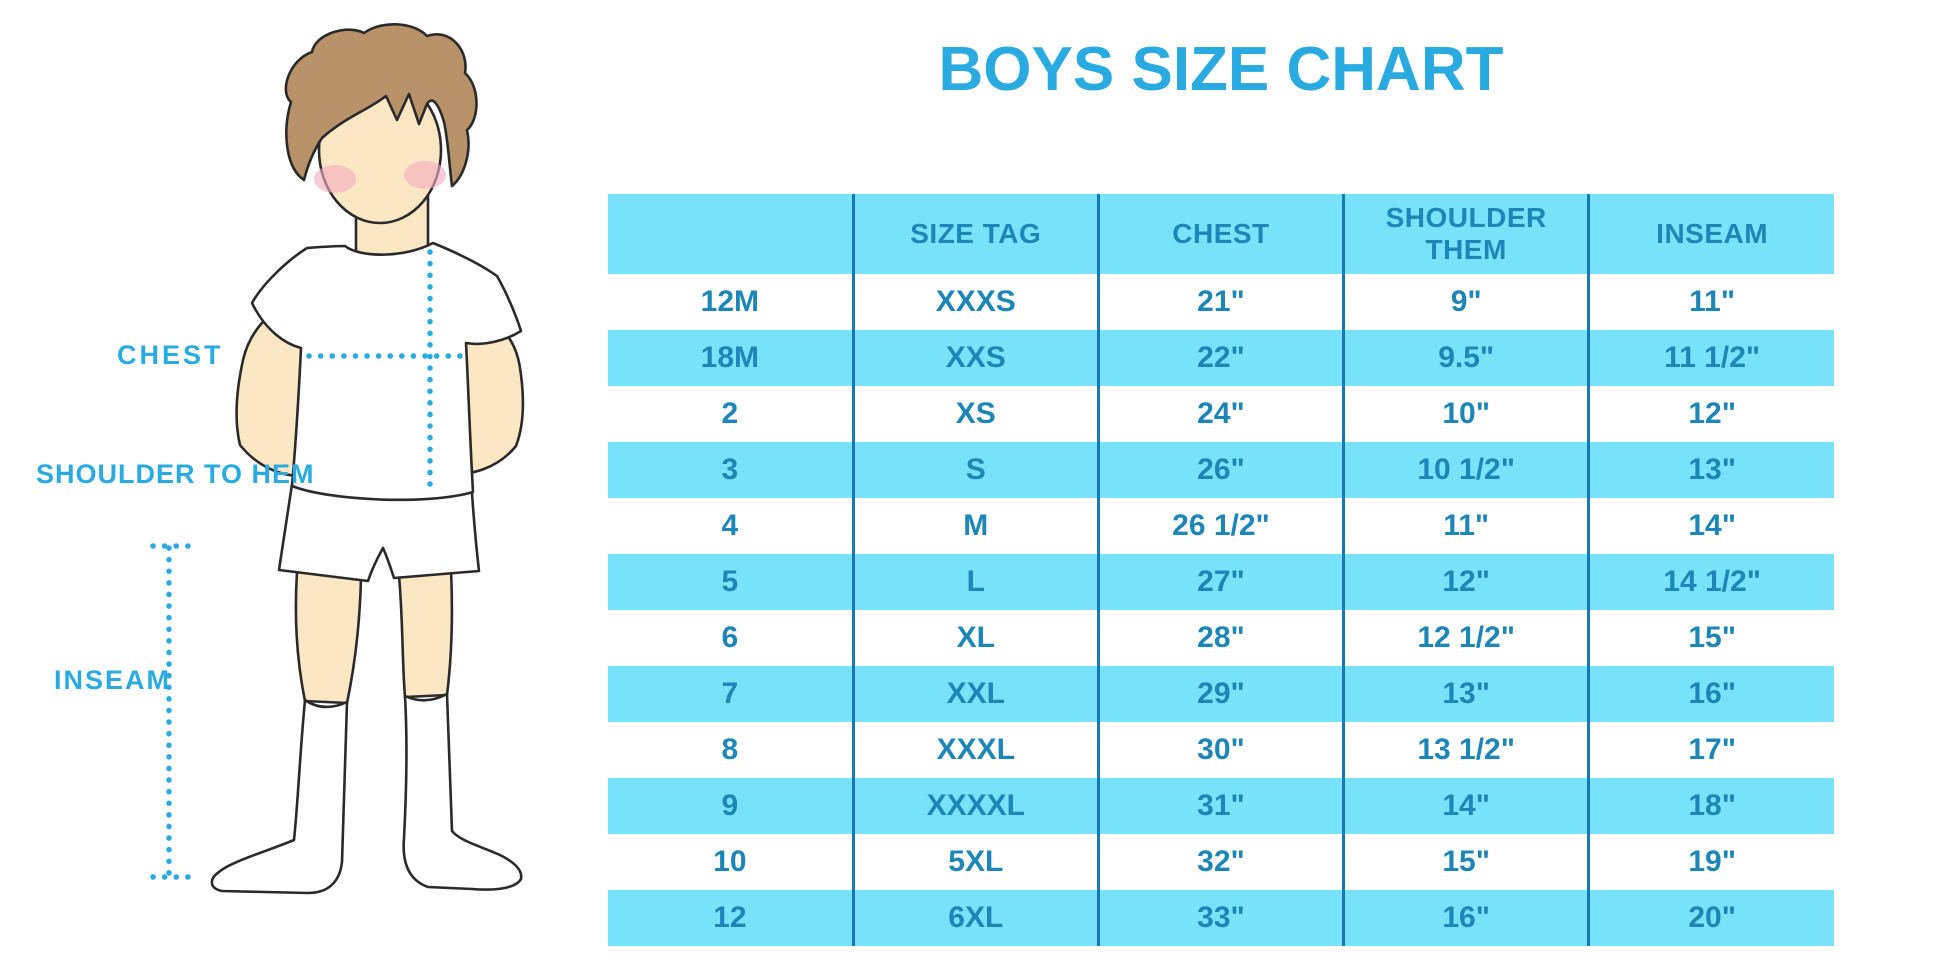  I want to click on table-cell: 31", so click(1220, 806).